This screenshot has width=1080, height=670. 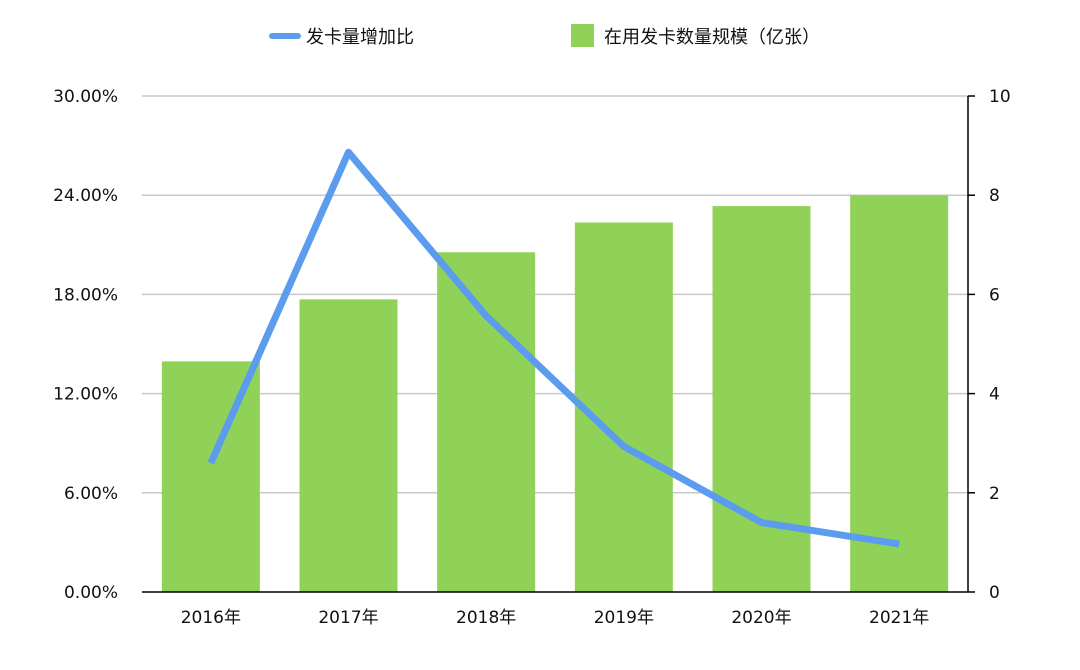 I want to click on x-axis-tick-label: 2018年, so click(x=486, y=618).